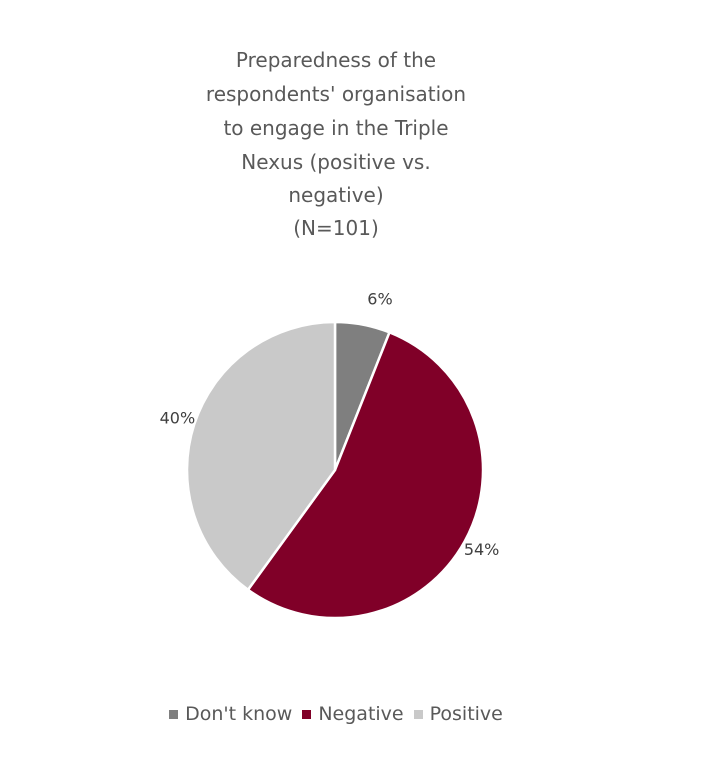 This screenshot has width=724, height=758. Describe the element at coordinates (307, 714) in the screenshot. I see `legend-swatch-negative` at that location.